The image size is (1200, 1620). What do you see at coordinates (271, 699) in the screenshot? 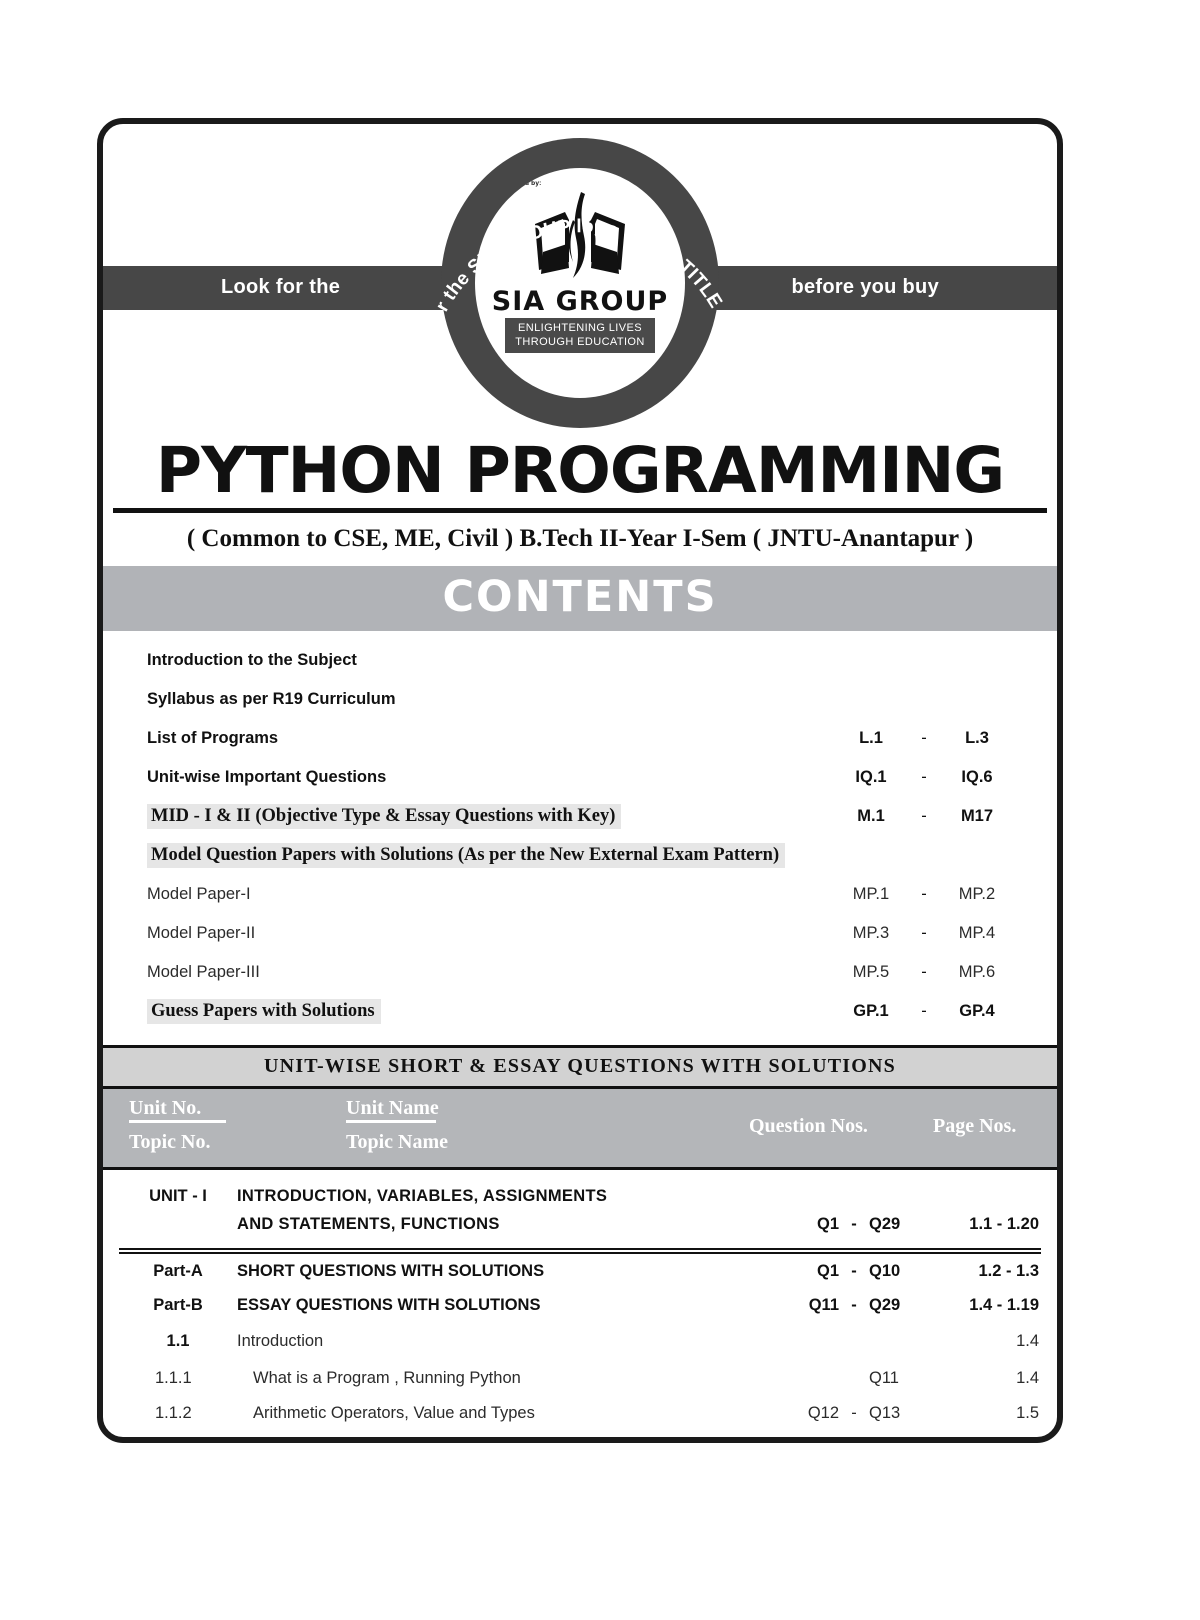
I see `toc-label: Syllabus as per R19 Curriculum` at bounding box center [271, 699].